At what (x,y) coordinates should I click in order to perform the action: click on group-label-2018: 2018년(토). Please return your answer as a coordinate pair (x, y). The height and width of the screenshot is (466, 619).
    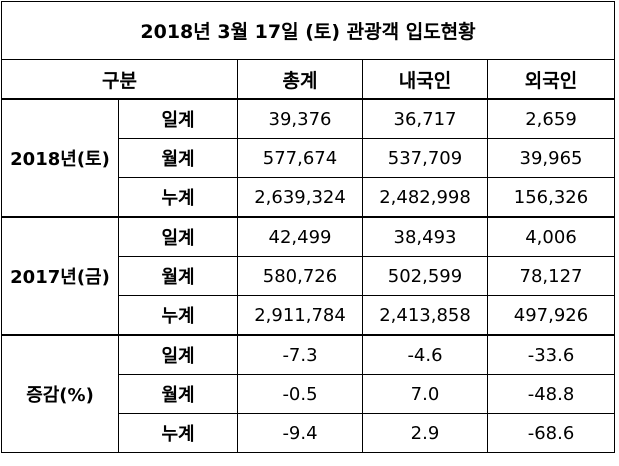
    Looking at the image, I should click on (60, 158).